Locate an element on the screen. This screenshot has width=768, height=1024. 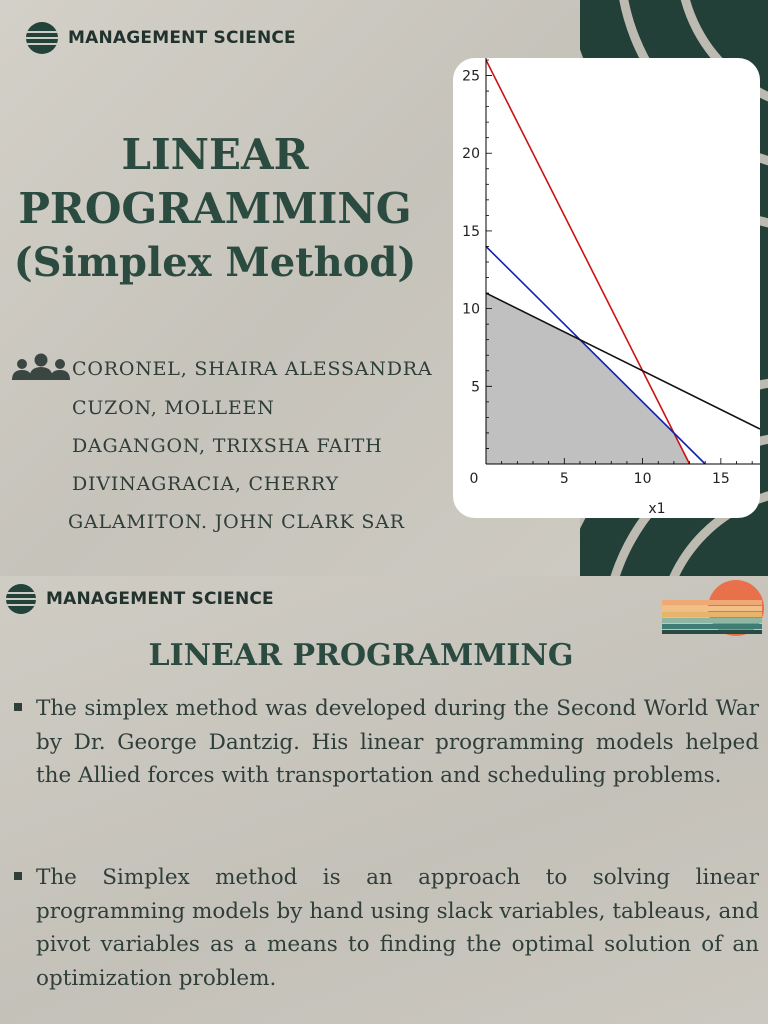
author-name: DAGANGON, TRIXSHA FAITH is located at coordinates (227, 446).